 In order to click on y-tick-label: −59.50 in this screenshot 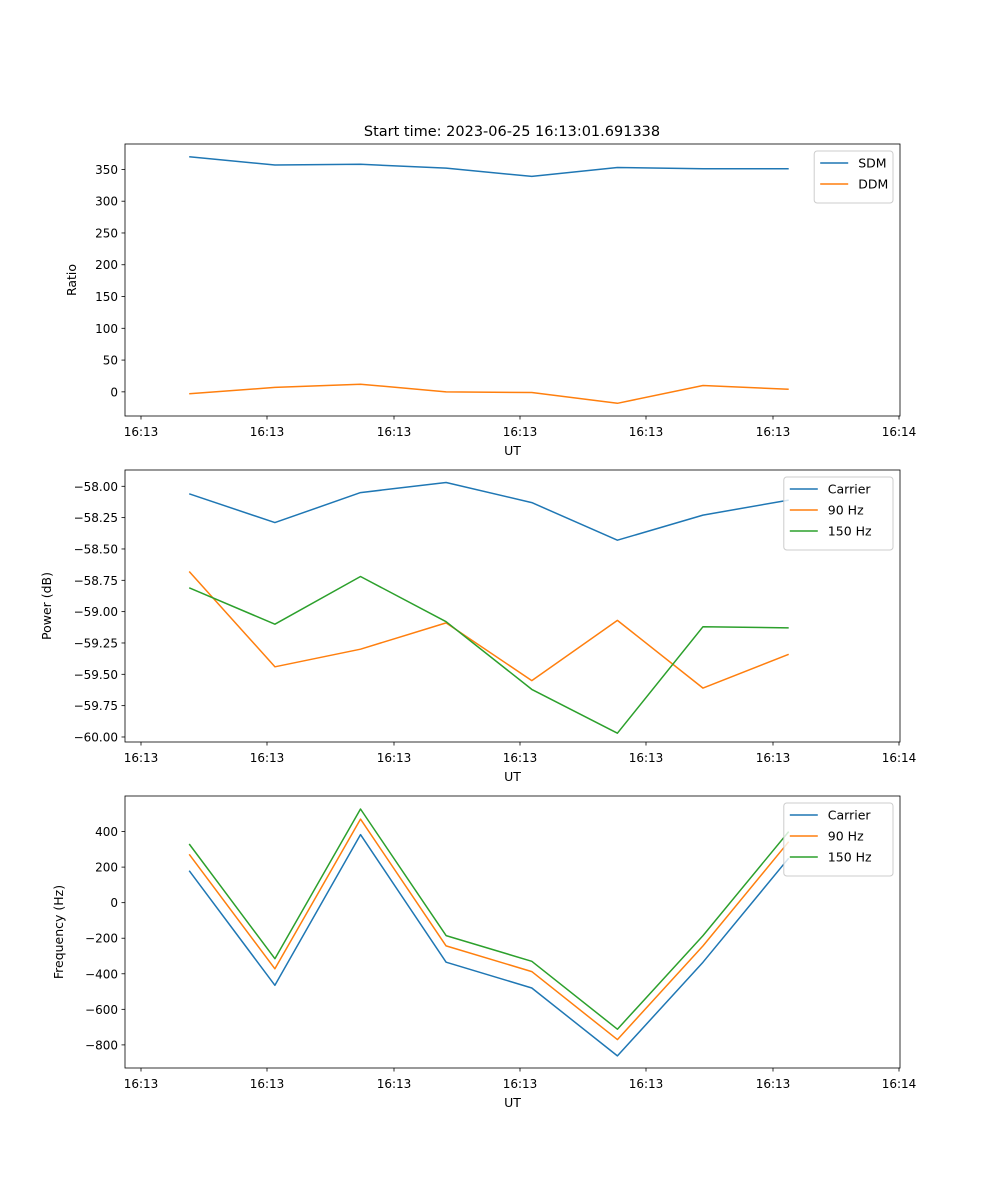, I will do `click(96, 675)`.